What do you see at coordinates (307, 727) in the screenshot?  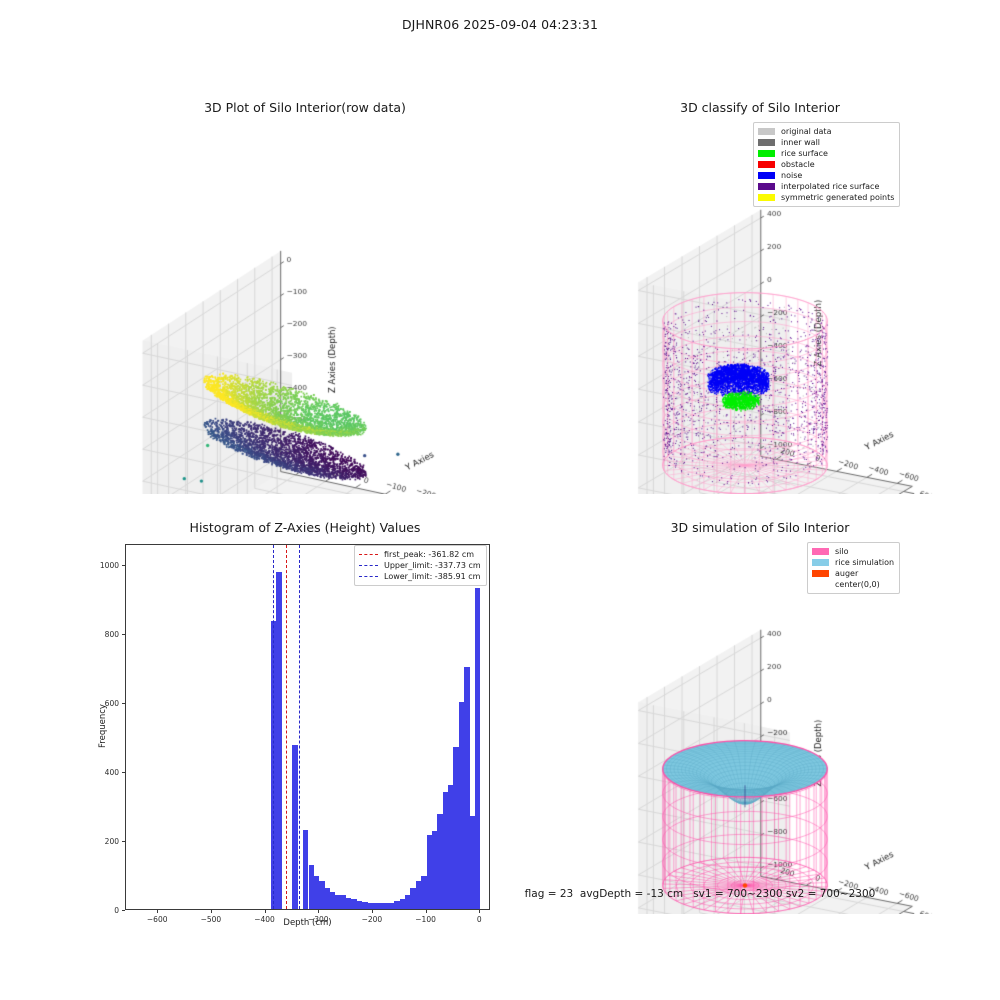 I see `histogram-plot-area` at bounding box center [307, 727].